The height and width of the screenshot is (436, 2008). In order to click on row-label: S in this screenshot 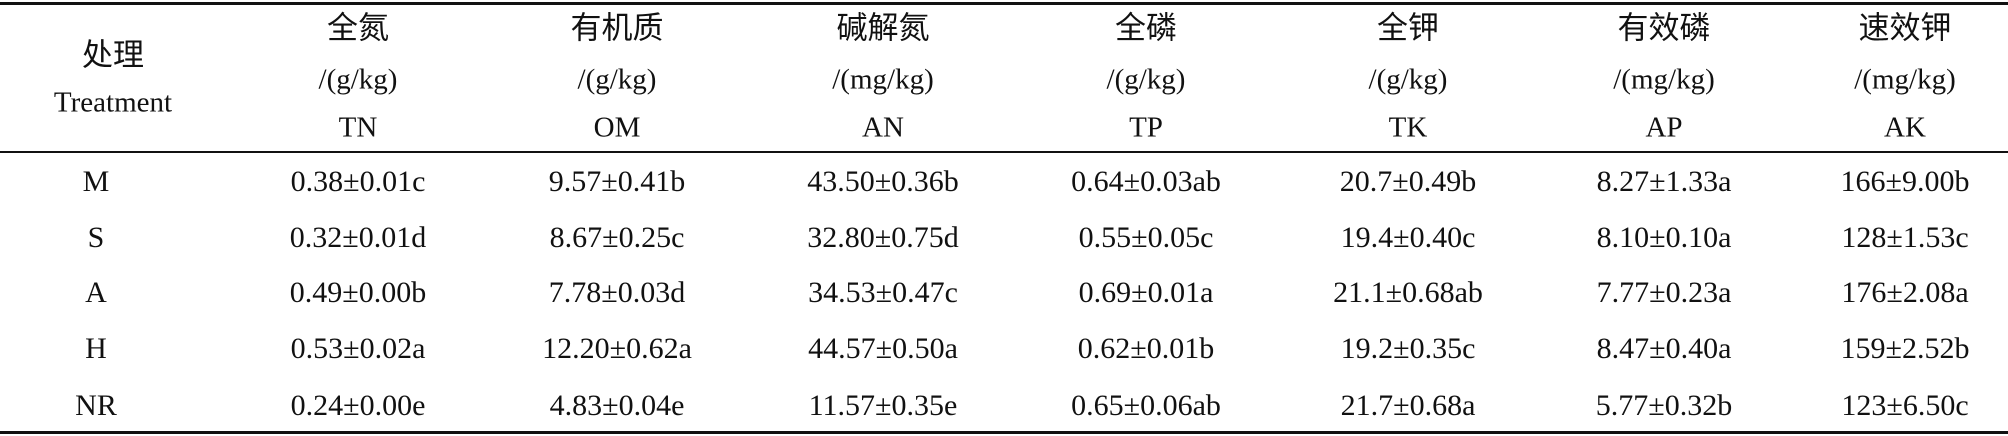, I will do `click(96, 237)`.